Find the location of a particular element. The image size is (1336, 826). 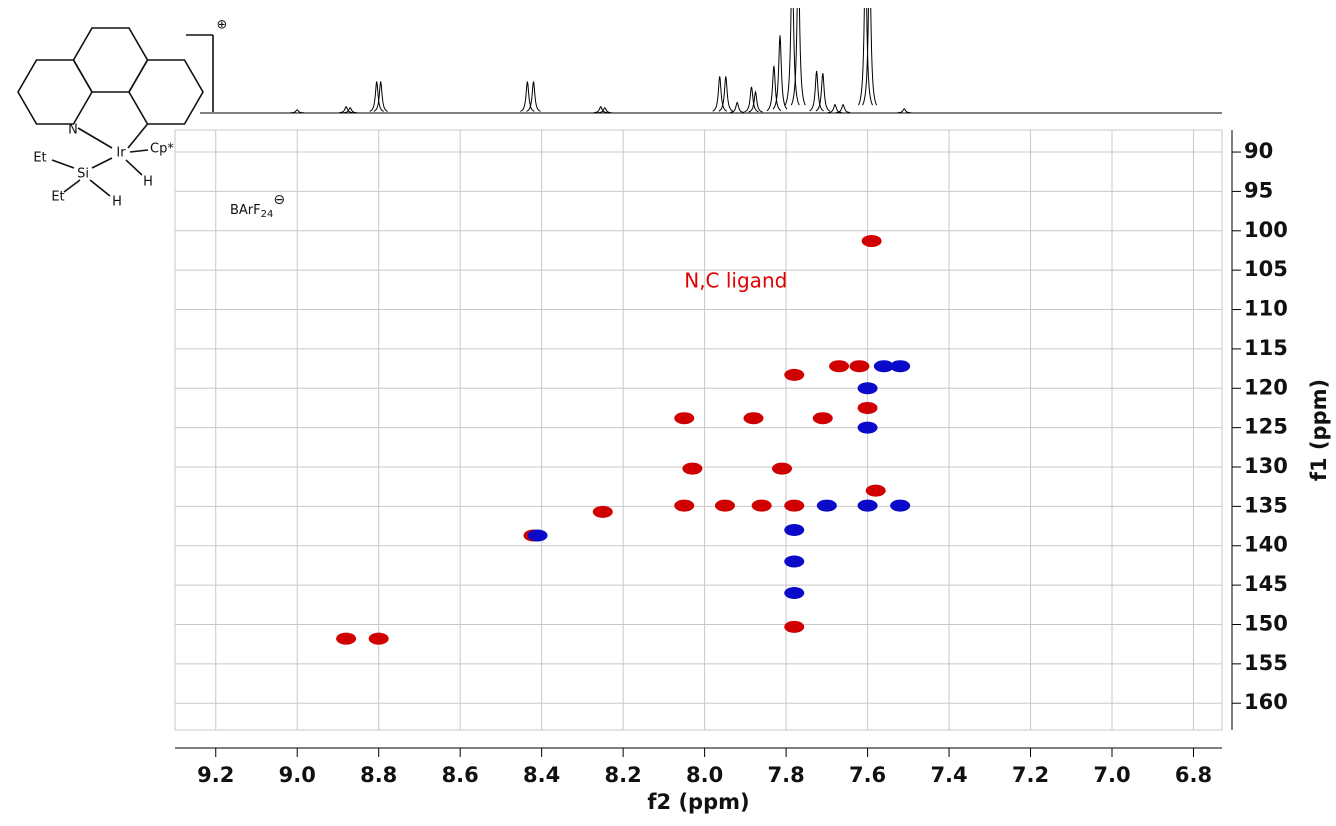

y-tick-label: 105 is located at coordinates (1266, 269).